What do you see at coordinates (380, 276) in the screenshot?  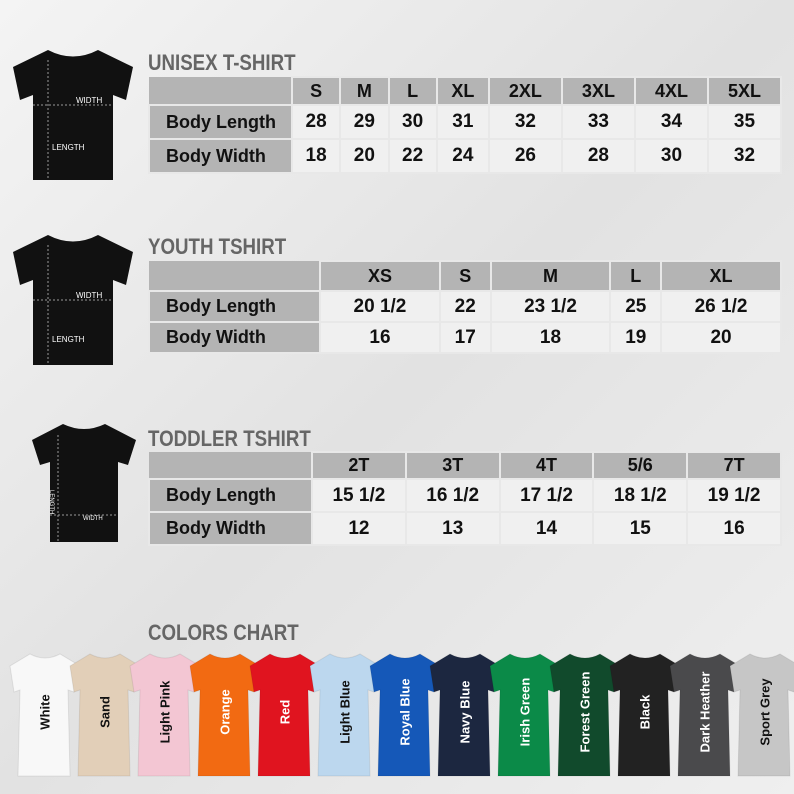 I see `size-header: XS` at bounding box center [380, 276].